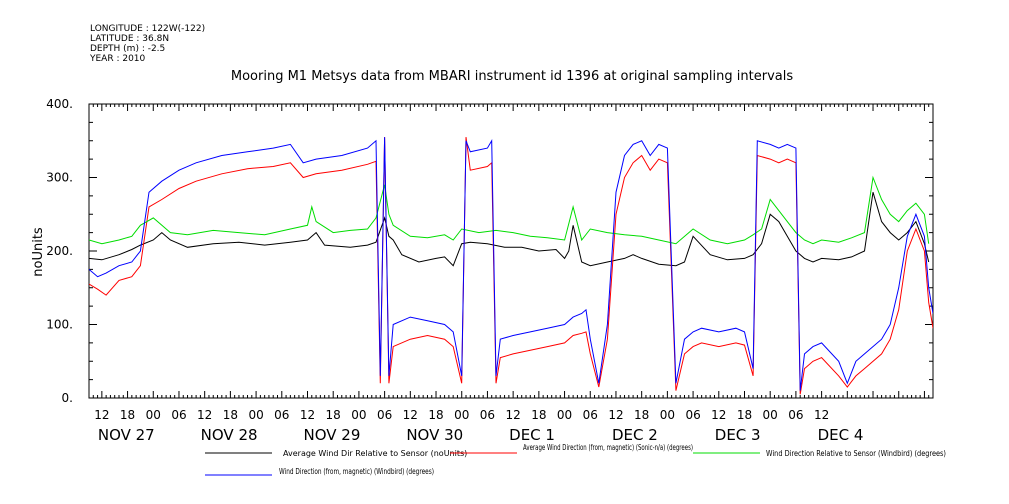 Image resolution: width=1009 pixels, height=504 pixels. Describe the element at coordinates (331, 435) in the screenshot. I see `day-label: NOV 29` at that location.